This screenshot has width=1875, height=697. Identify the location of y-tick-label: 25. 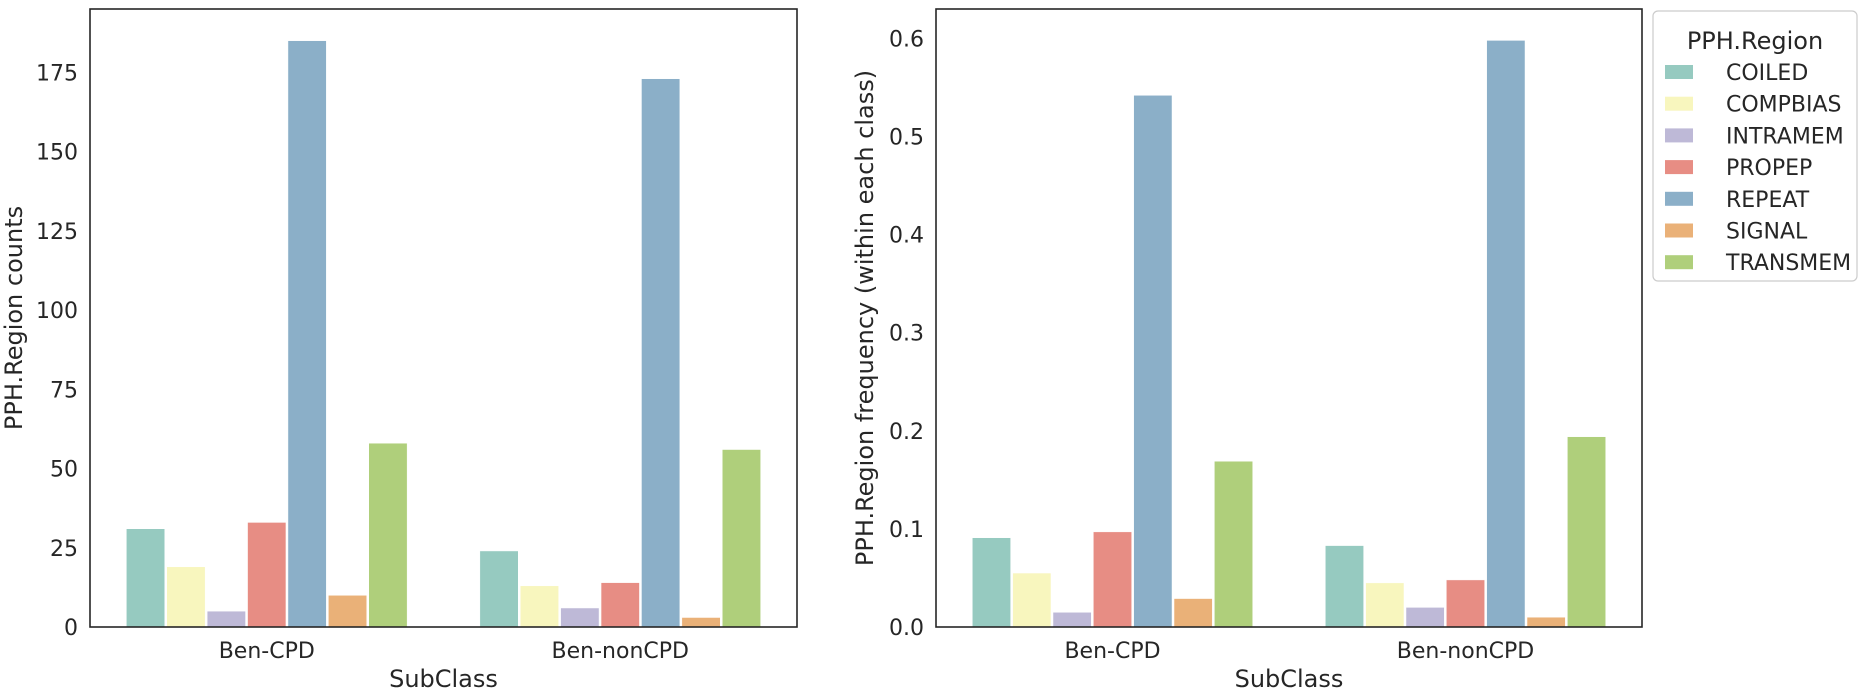
(64, 549).